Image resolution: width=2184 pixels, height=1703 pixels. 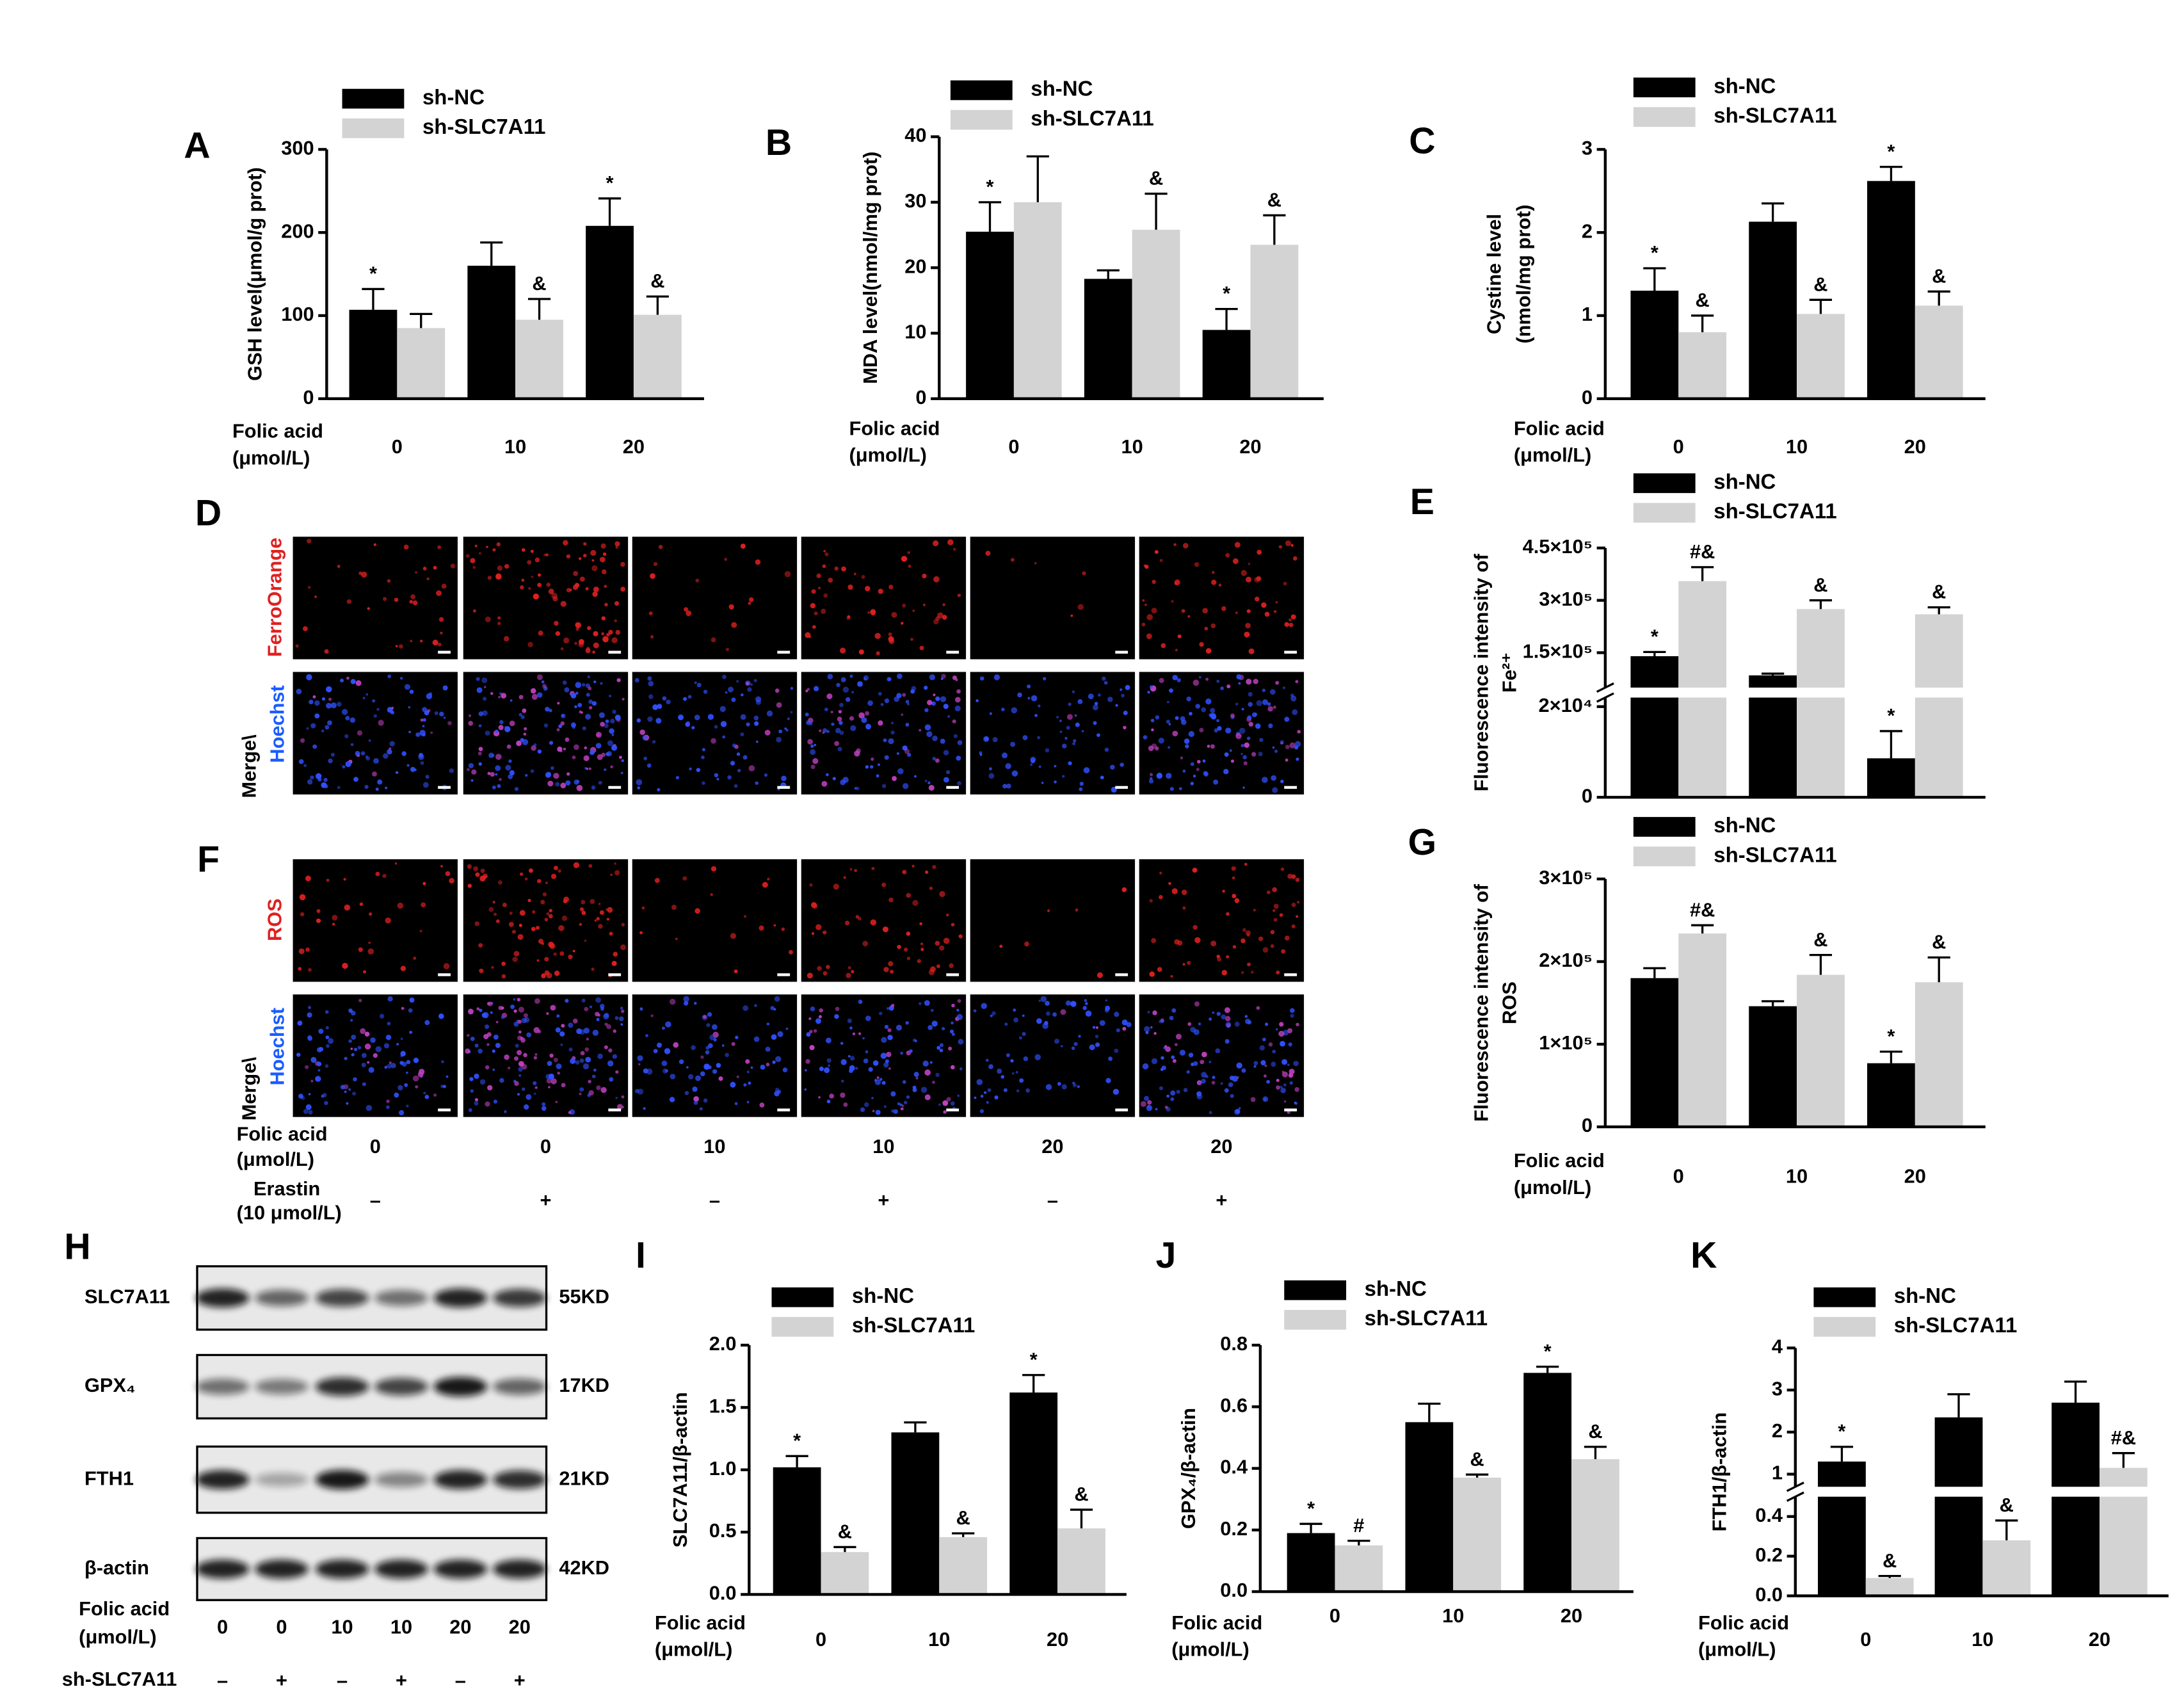 I want to click on y-axis-label: MDA level(nmol/mg prot), so click(x=870, y=268).